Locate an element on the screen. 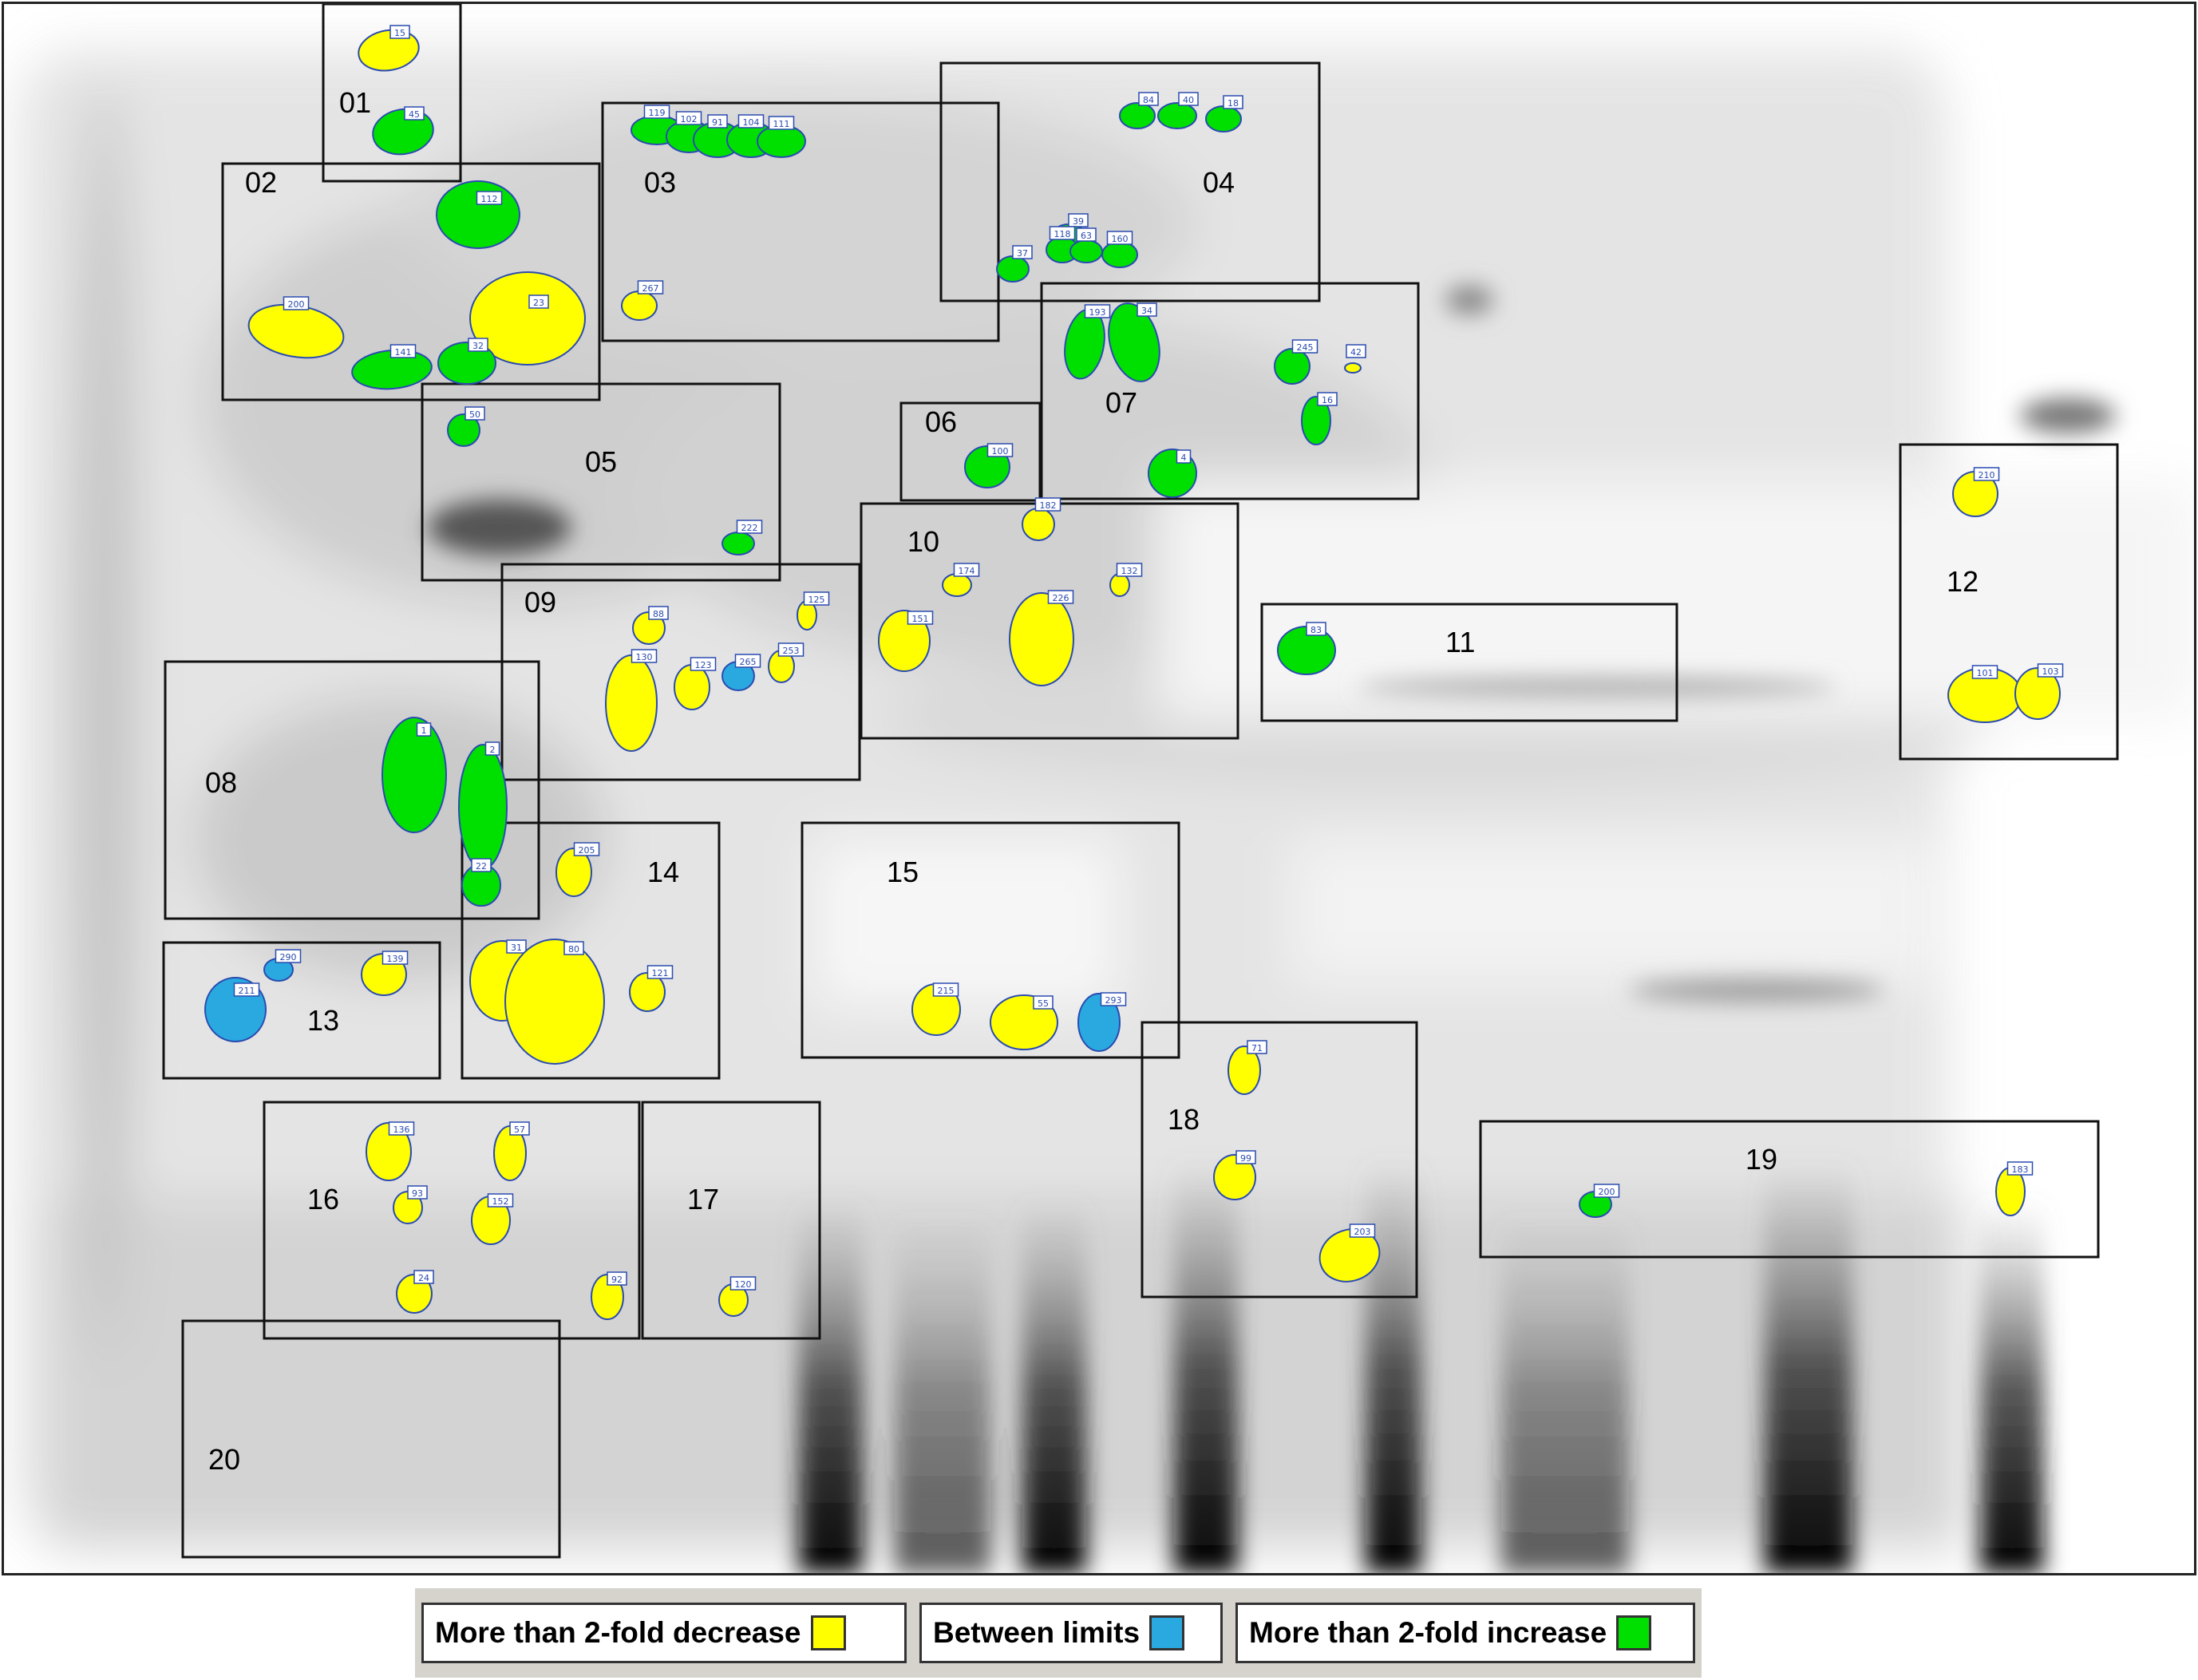 The height and width of the screenshot is (1680, 2198). spot-103: 103 is located at coordinates (2039, 691).